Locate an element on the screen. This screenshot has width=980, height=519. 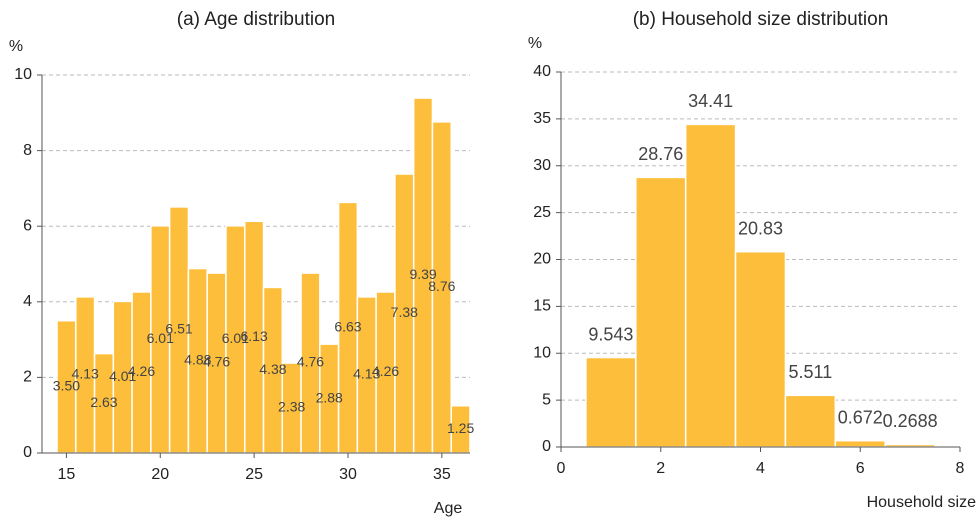
x-tick-label: 2 is located at coordinates (660, 468).